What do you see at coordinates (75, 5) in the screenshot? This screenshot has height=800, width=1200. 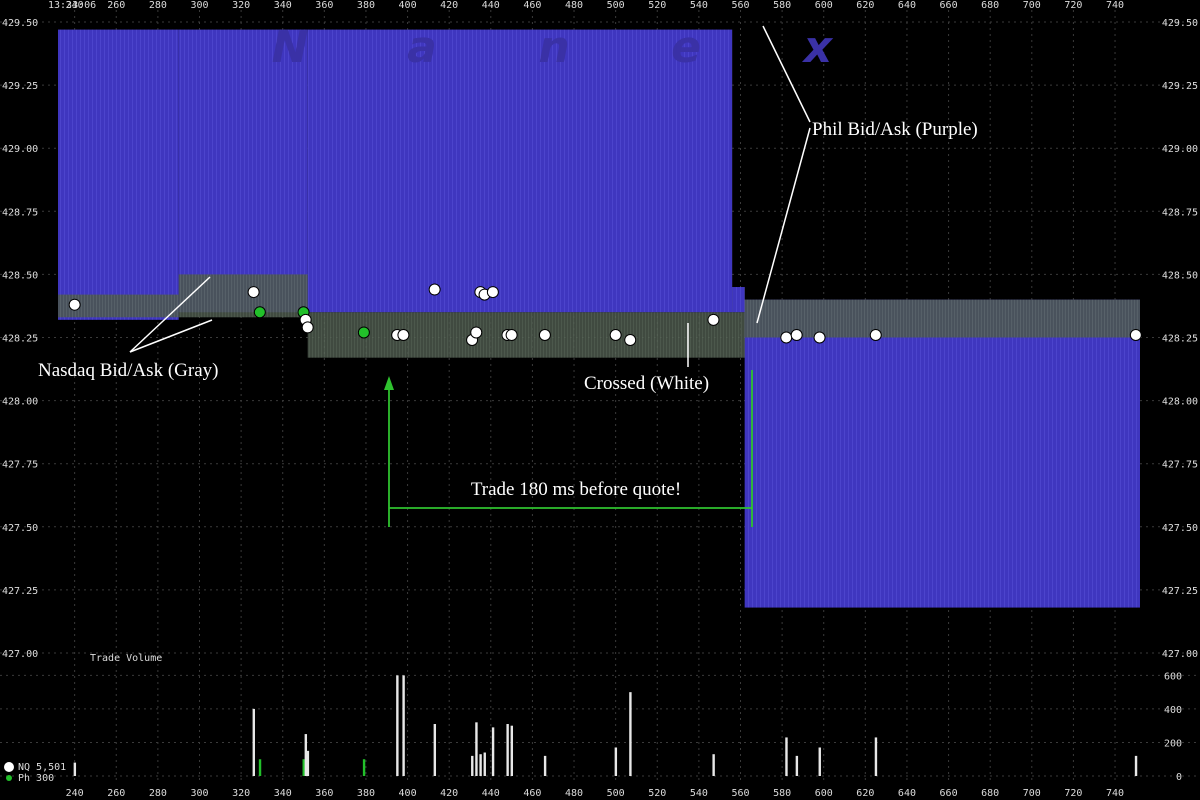 I see `x-tick-label-top: 240` at bounding box center [75, 5].